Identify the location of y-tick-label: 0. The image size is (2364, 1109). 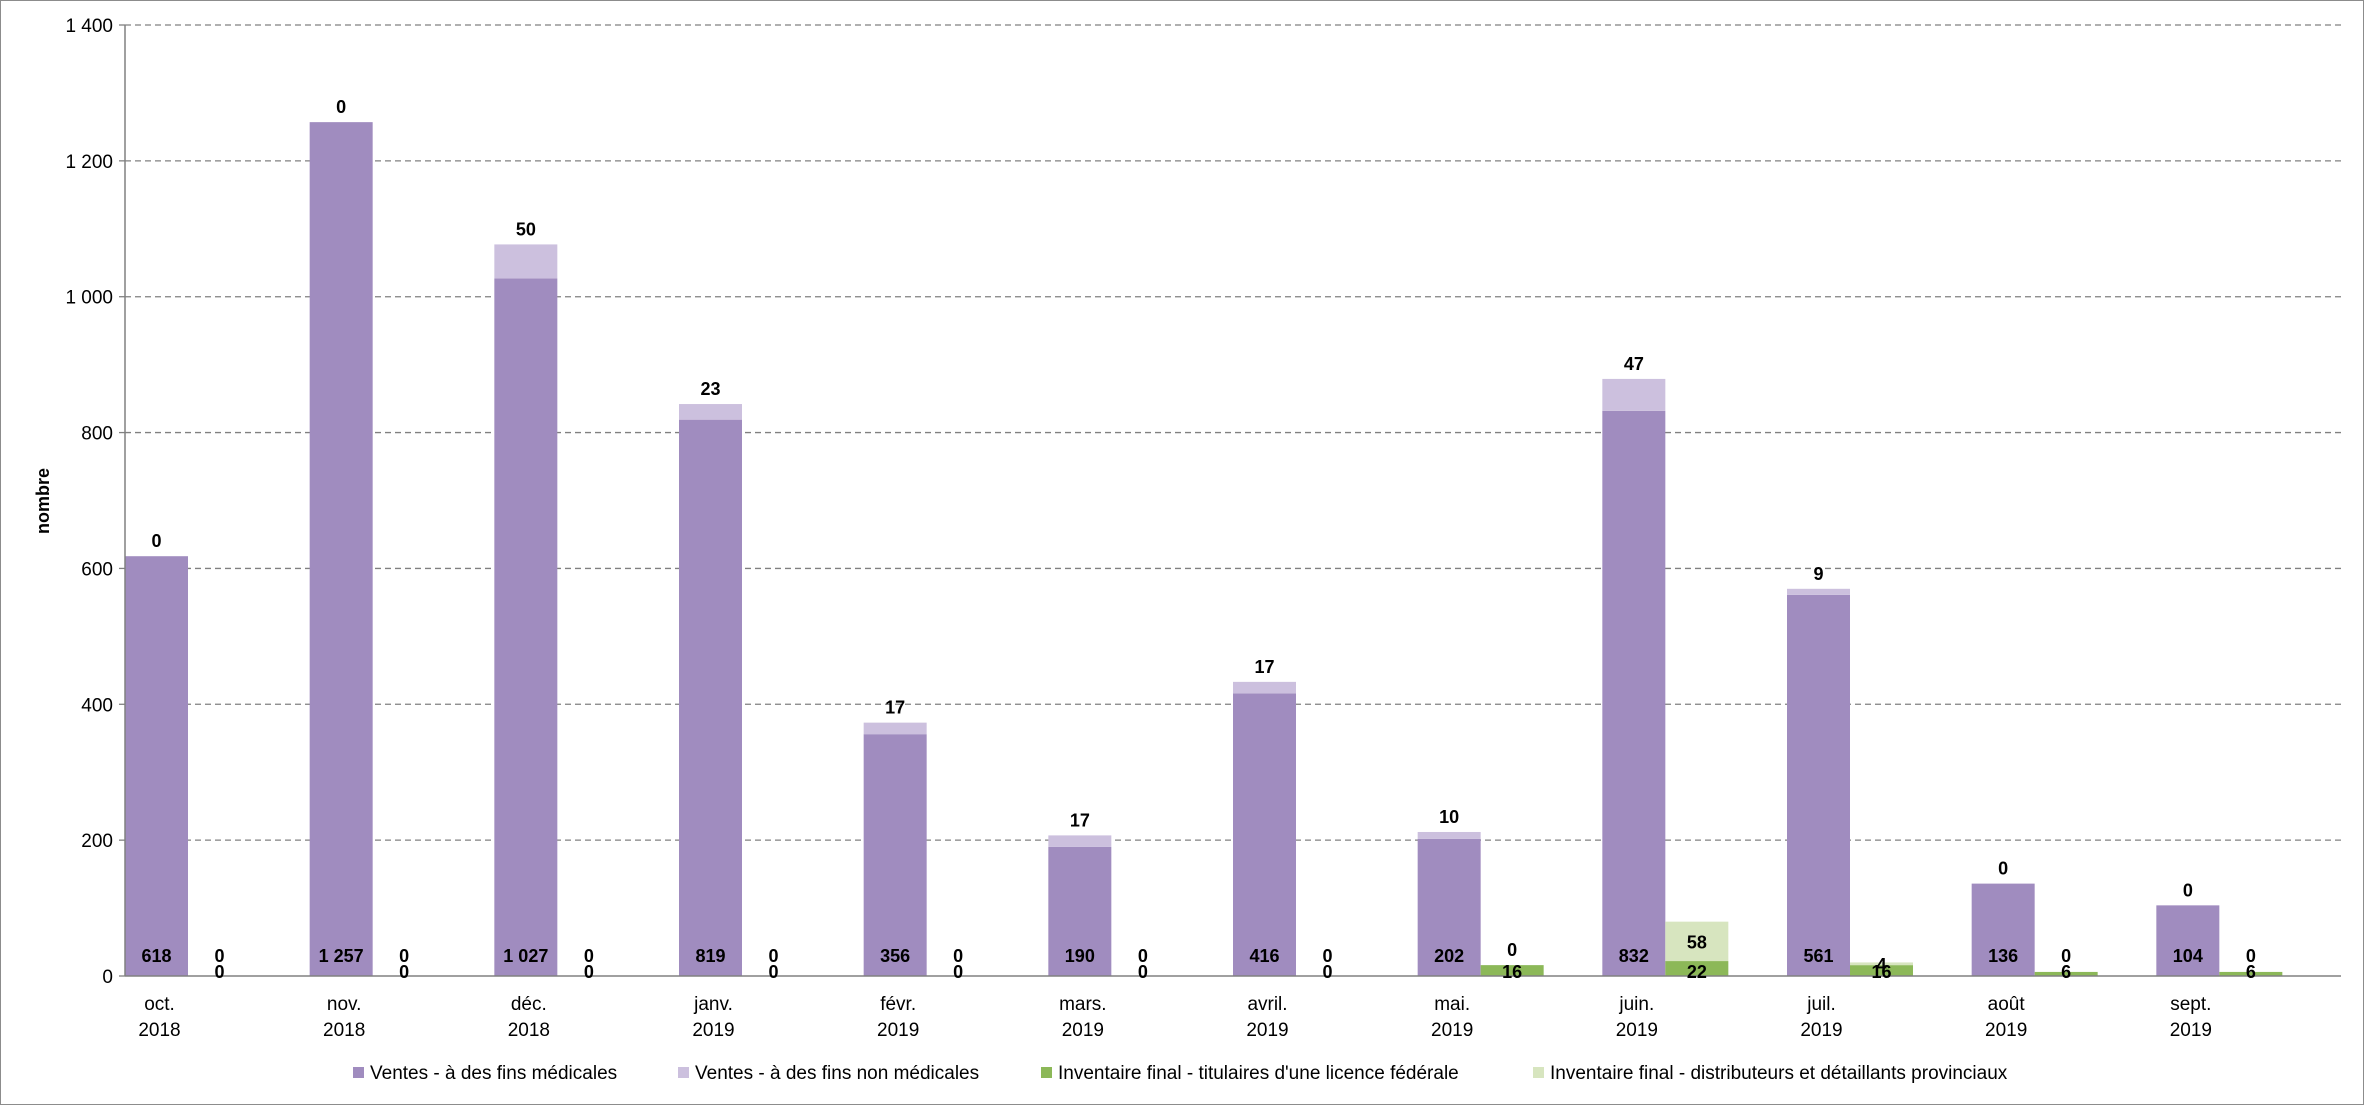
(107, 977).